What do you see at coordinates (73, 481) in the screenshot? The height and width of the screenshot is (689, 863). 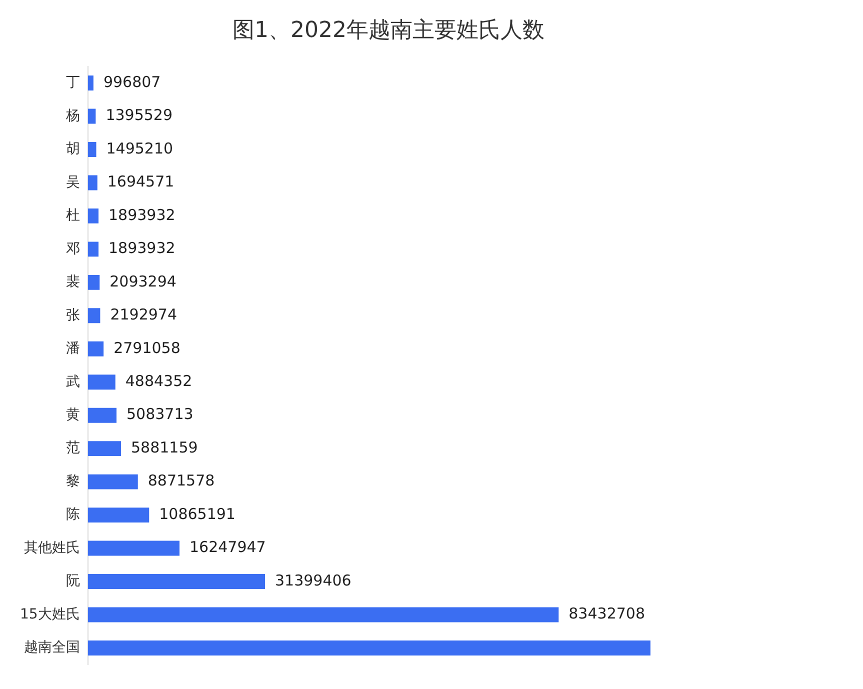 I see `y-tick-label: 黎` at bounding box center [73, 481].